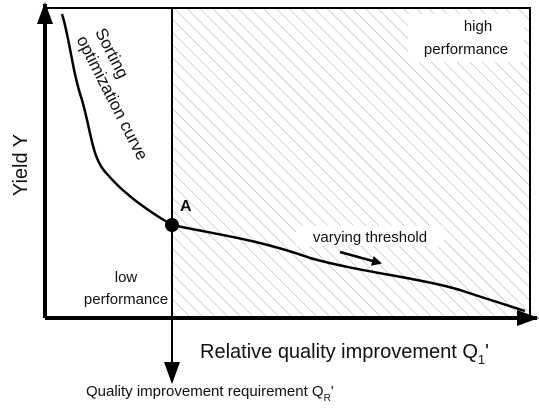  I want to click on low-label: low, so click(126, 277).